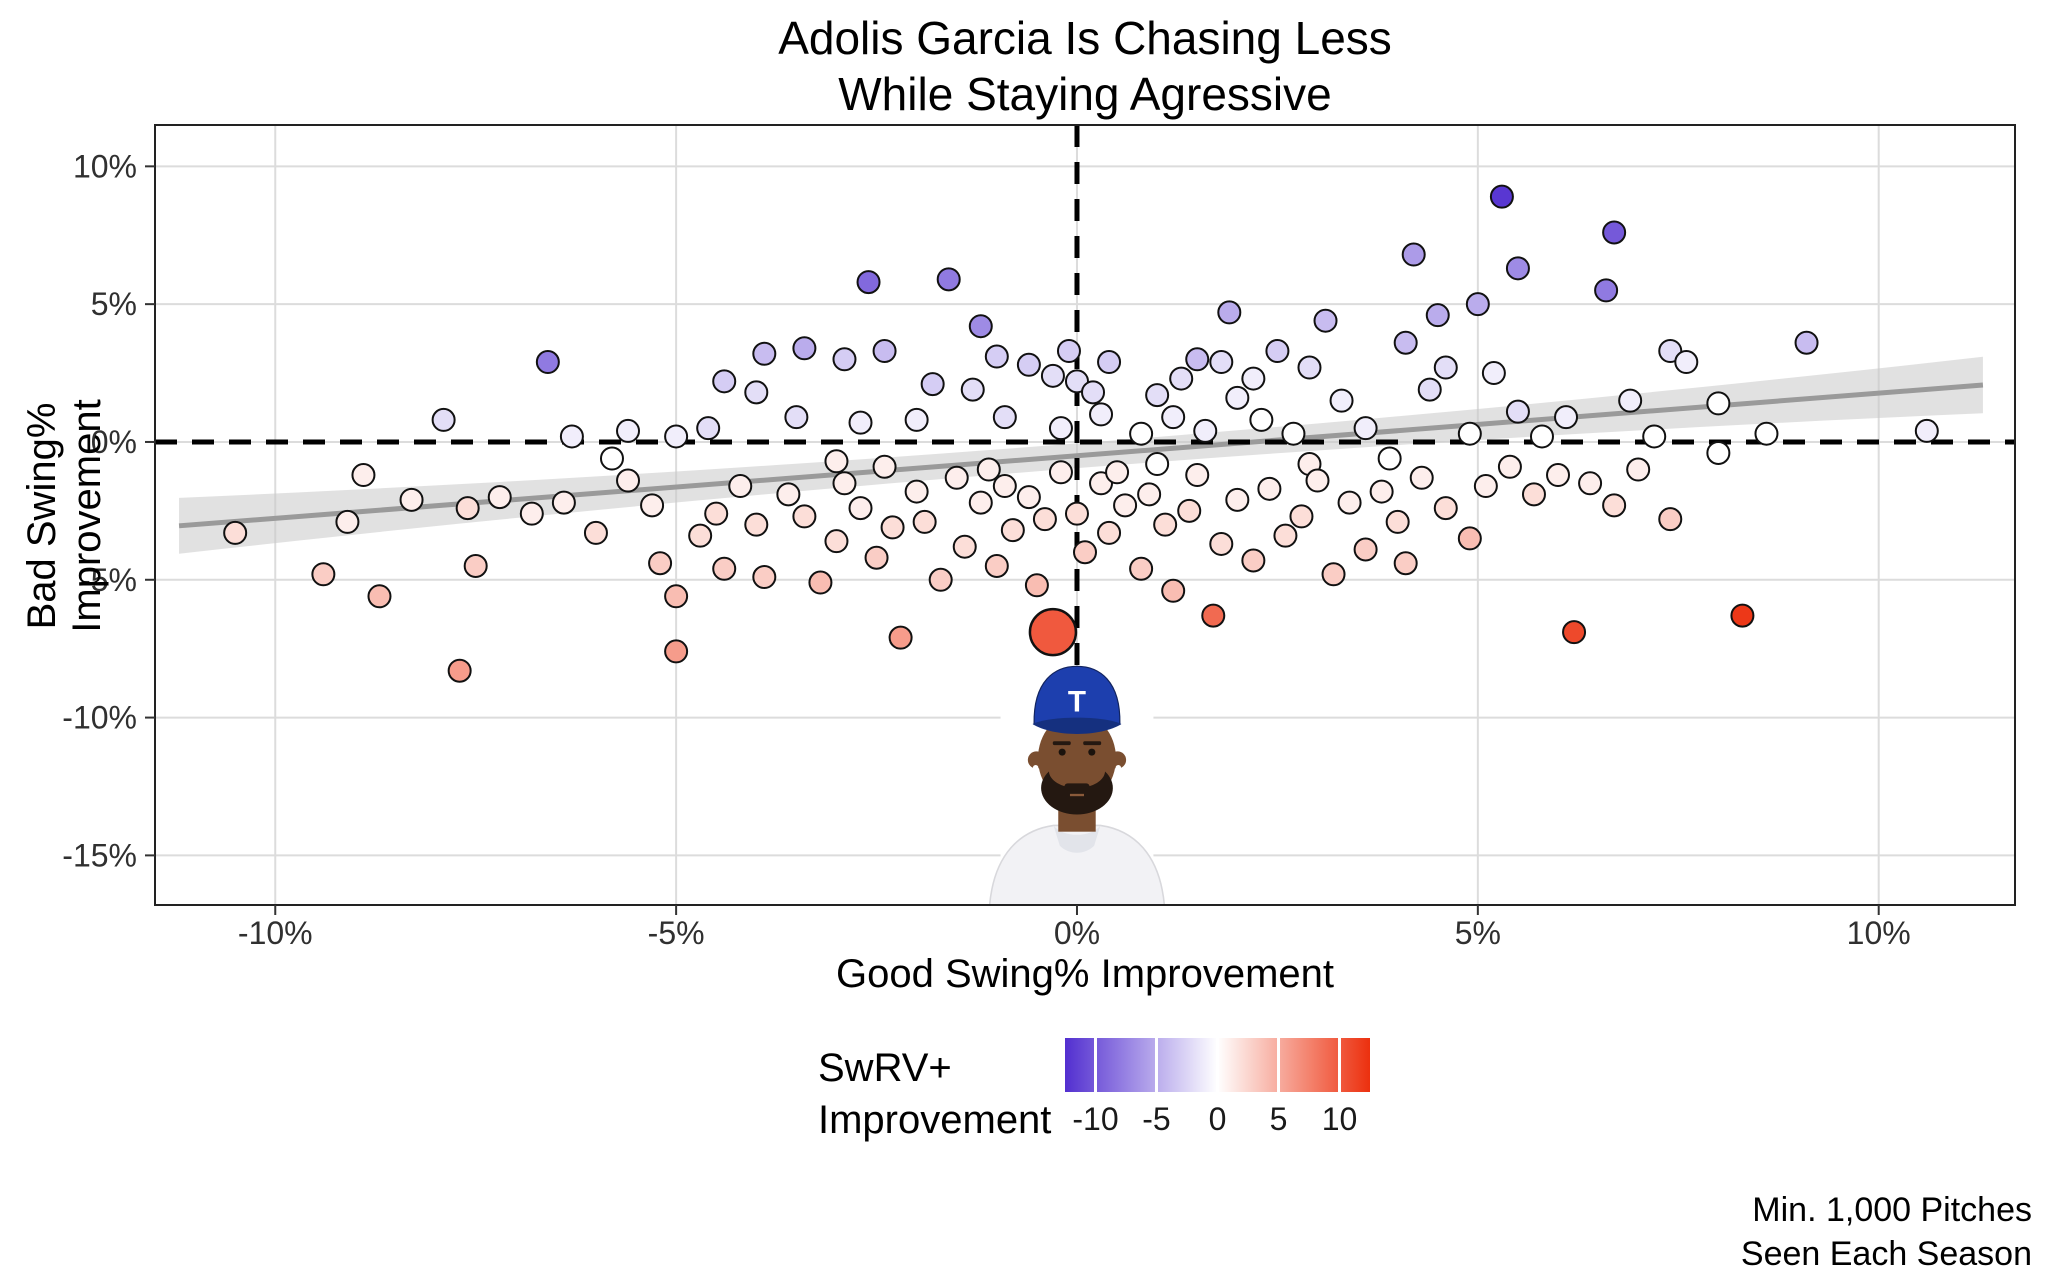  Describe the element at coordinates (934, 1094) in the screenshot. I see `legend-title: SwRV+ Improvement` at that location.